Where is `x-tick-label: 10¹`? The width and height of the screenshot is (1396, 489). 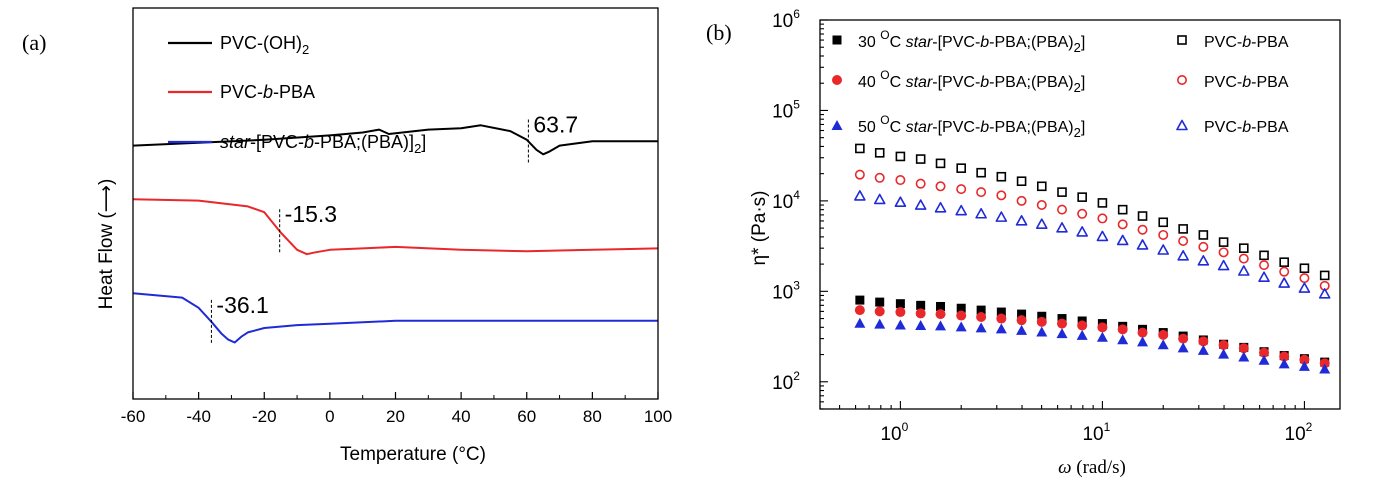
x-tick-label: 10¹ is located at coordinates (1096, 432).